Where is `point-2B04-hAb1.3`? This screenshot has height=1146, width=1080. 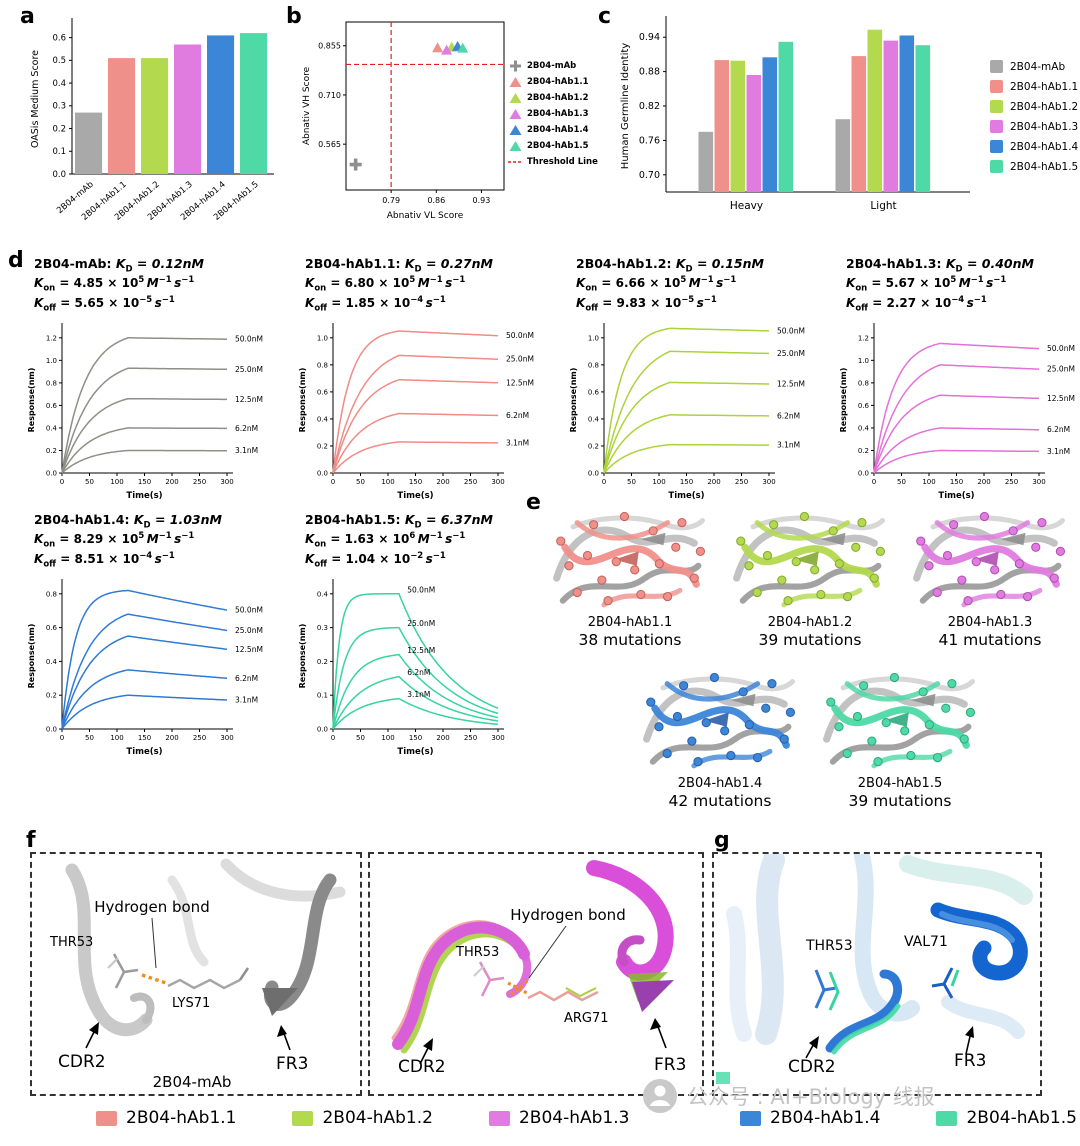
point-2B04-hAb1.3 is located at coordinates (447, 49).